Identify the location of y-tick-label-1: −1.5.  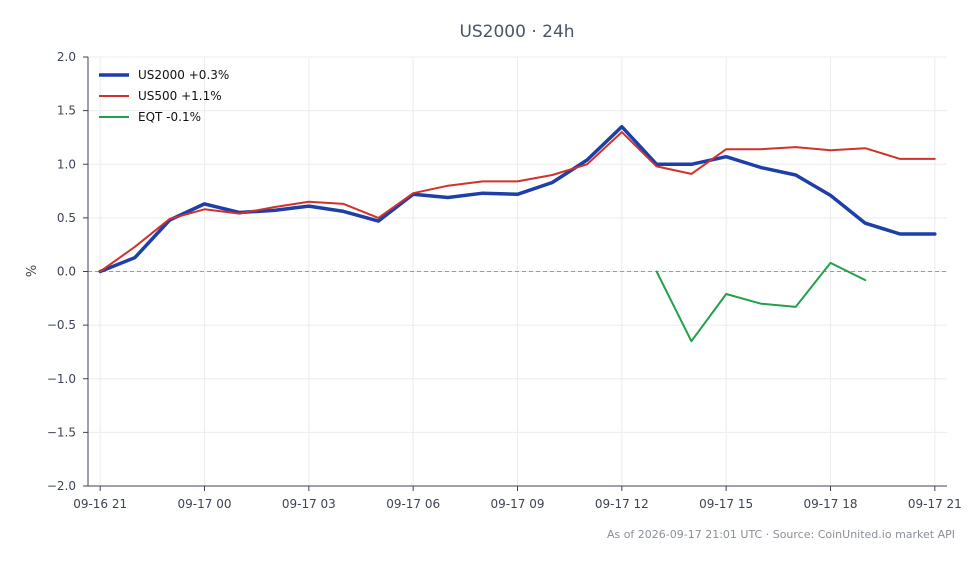
(61, 432).